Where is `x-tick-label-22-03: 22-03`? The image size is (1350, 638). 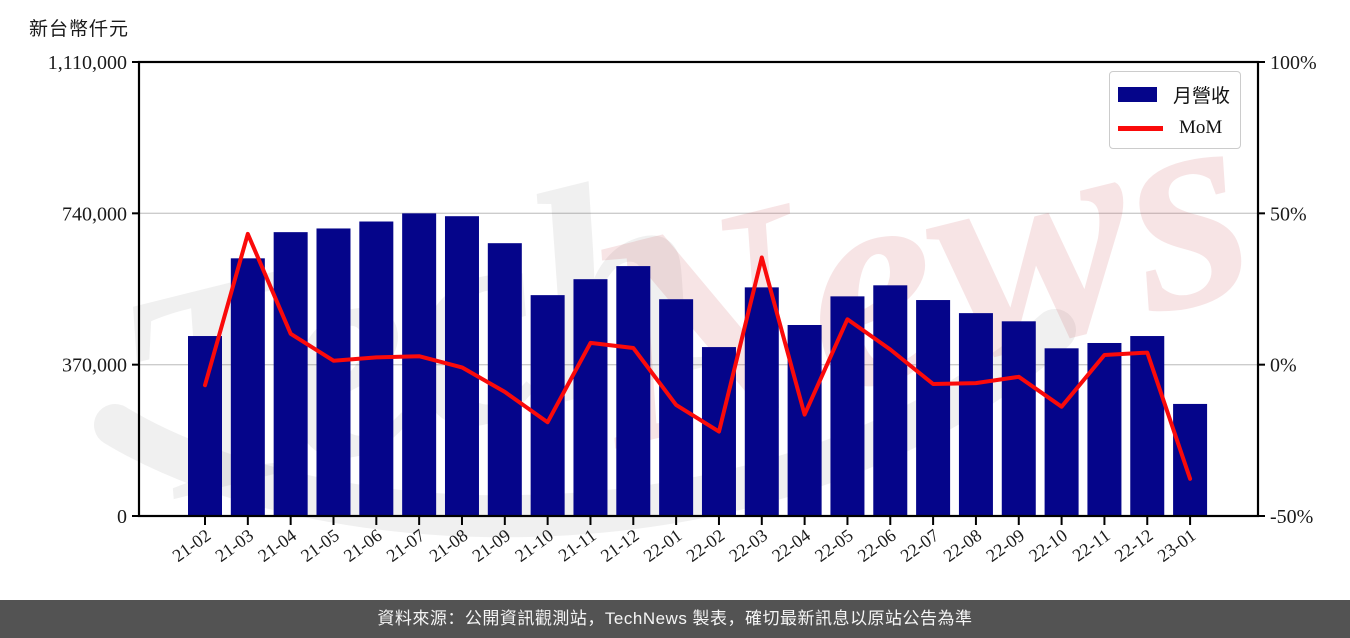
x-tick-label-22-03: 22-03 is located at coordinates (748, 545).